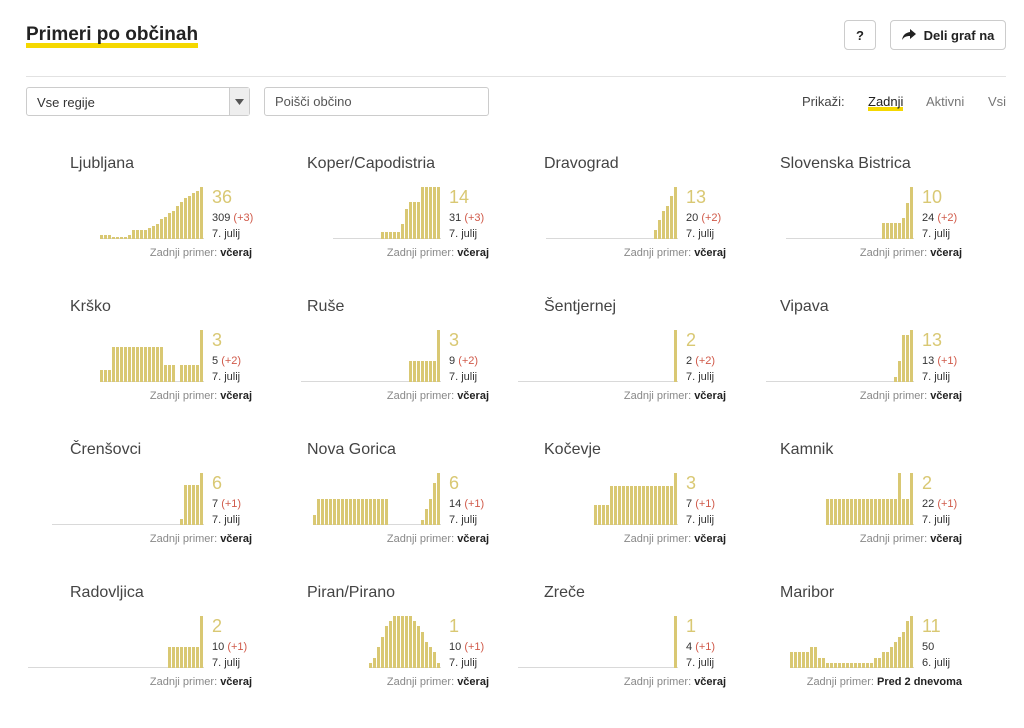 Image resolution: width=1024 pixels, height=728 pixels. I want to click on total-cases: 50, so click(928, 647).